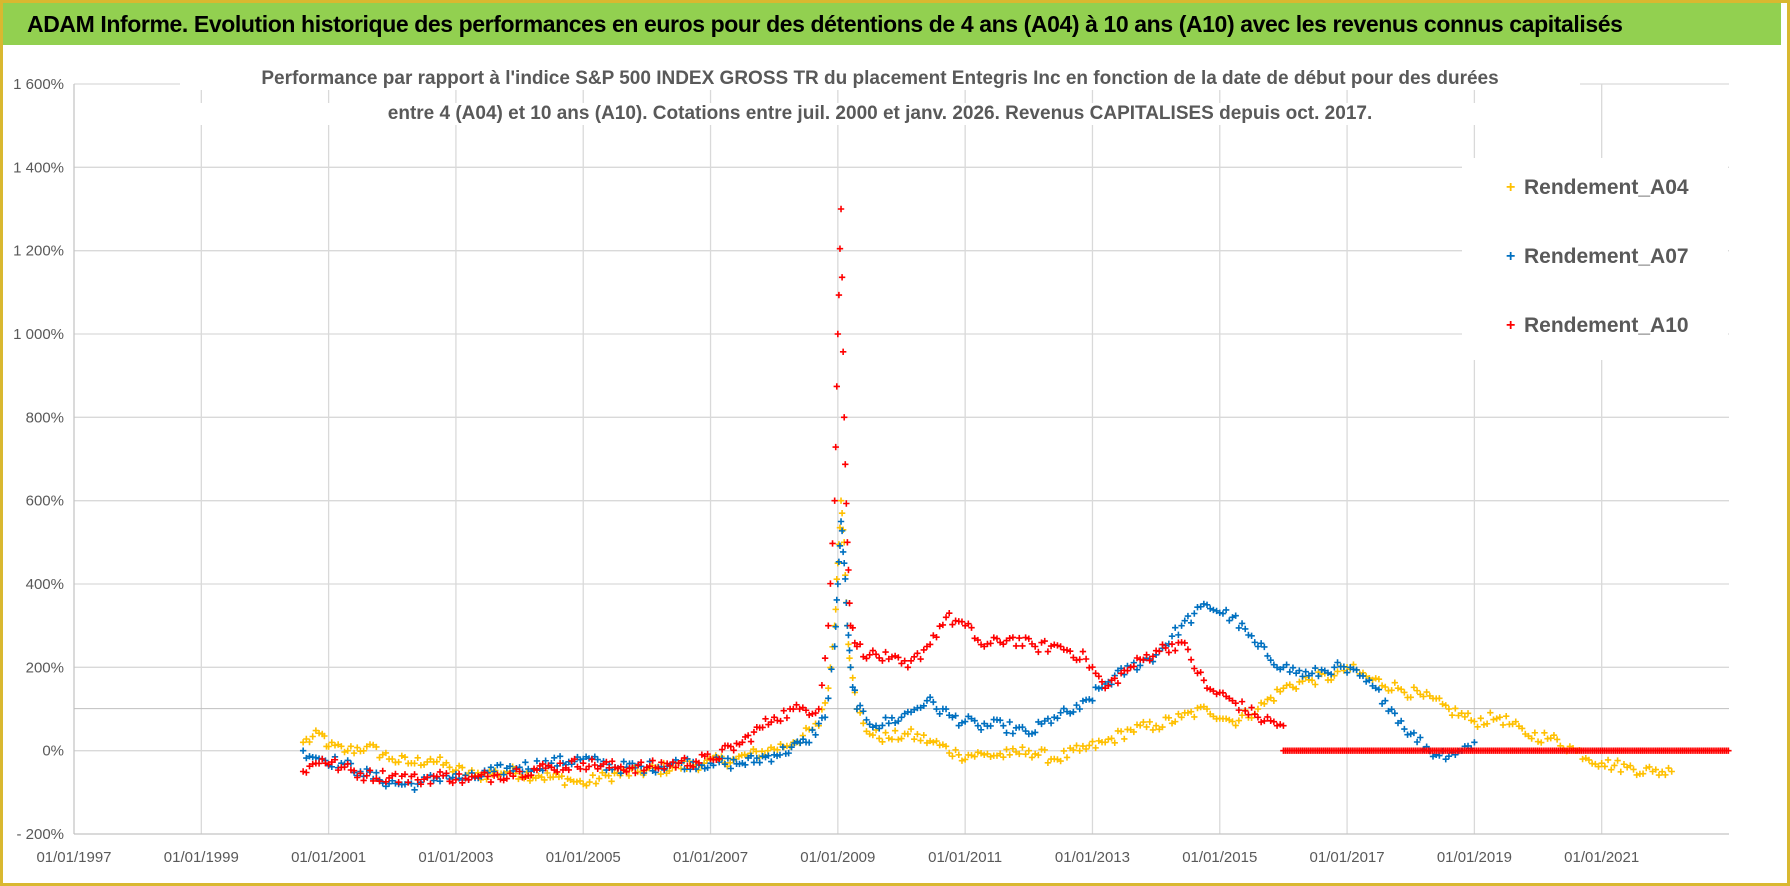 The image size is (1790, 886). Describe the element at coordinates (455, 857) in the screenshot. I see `x-tick-label: 01/01/2003` at that location.